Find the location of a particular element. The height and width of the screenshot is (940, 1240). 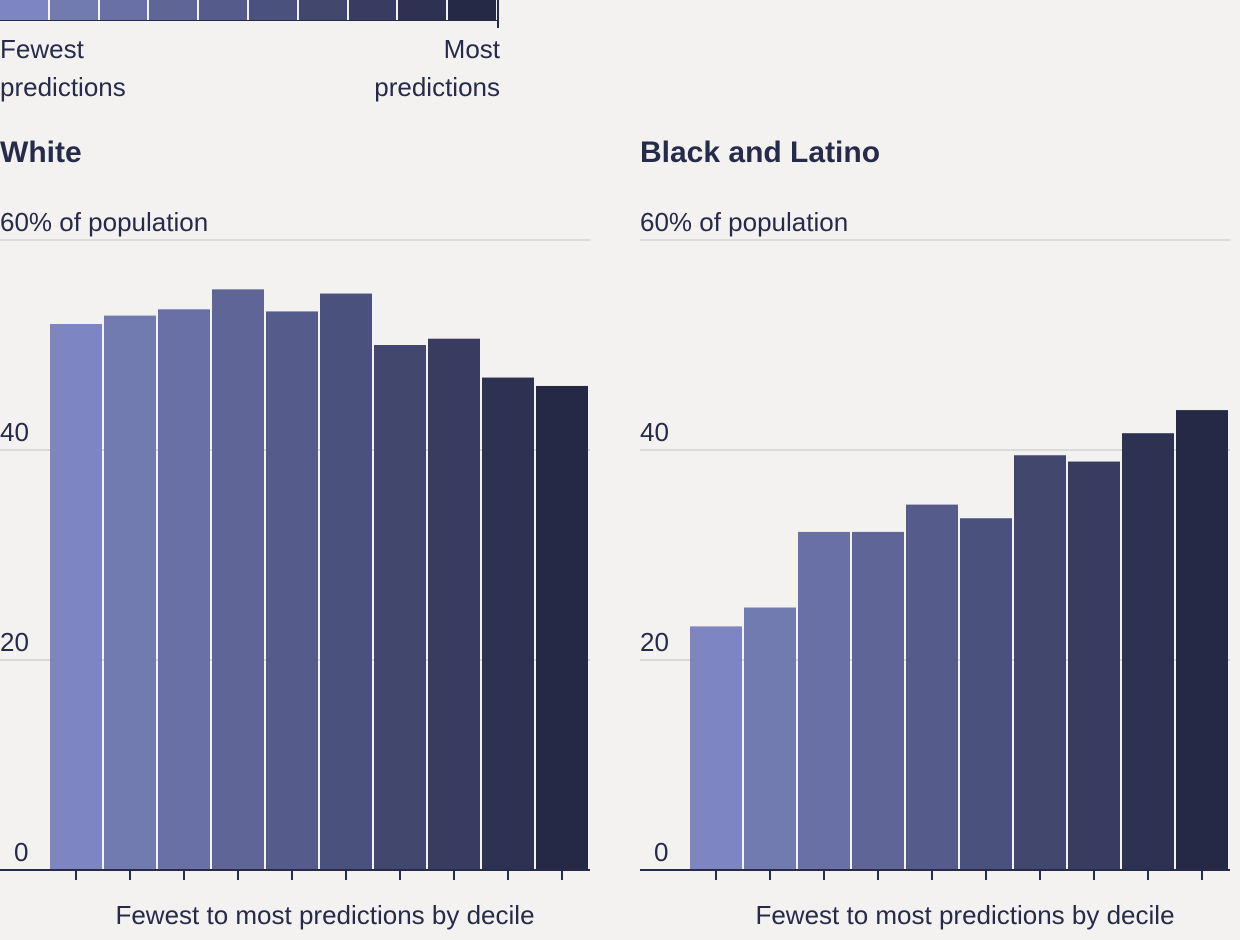

legend-end-tick is located at coordinates (498, 14).